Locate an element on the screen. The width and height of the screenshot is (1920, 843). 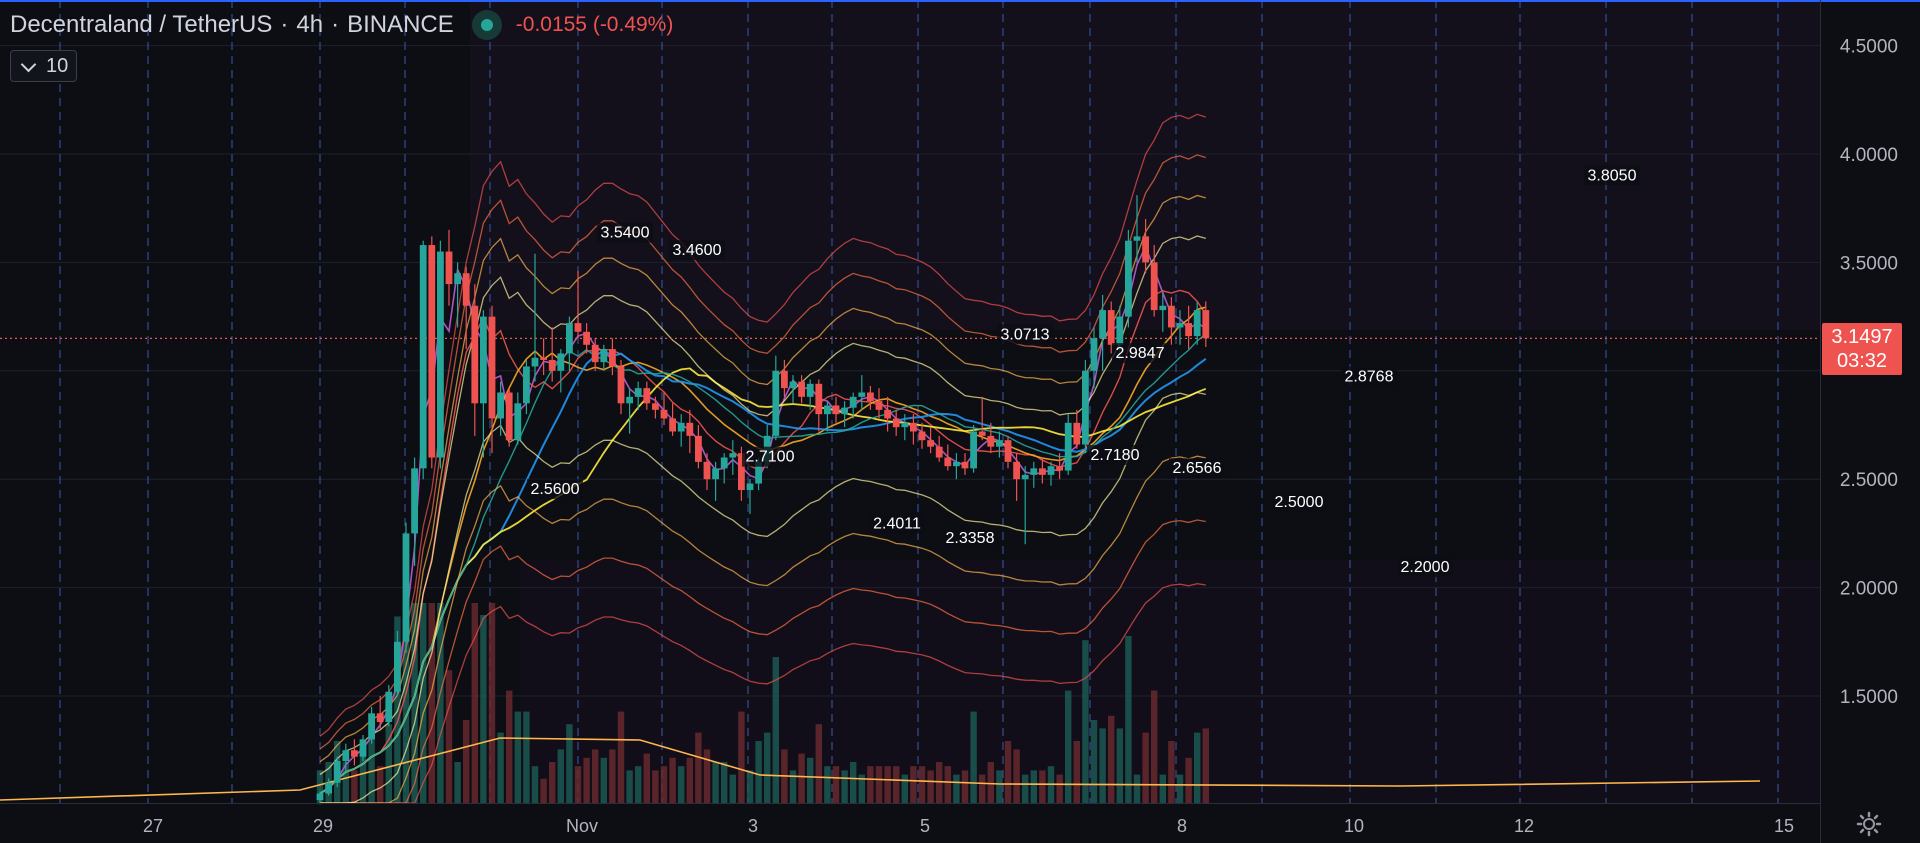
annotation-label: 2.7100 is located at coordinates (770, 457).